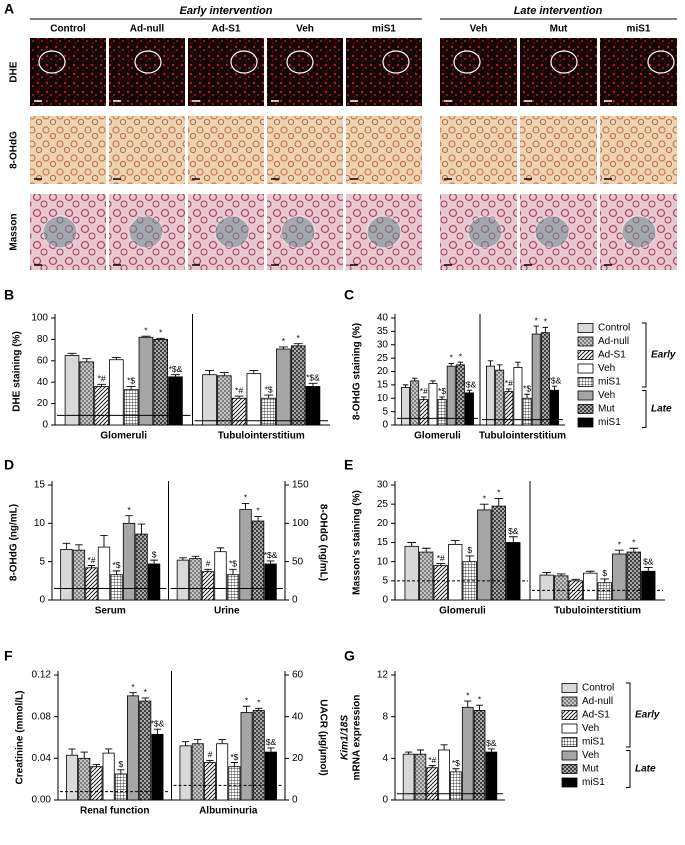  What do you see at coordinates (322, 737) in the screenshot?
I see `y2-axis-label: UACR (µg/µmol)` at bounding box center [322, 737].